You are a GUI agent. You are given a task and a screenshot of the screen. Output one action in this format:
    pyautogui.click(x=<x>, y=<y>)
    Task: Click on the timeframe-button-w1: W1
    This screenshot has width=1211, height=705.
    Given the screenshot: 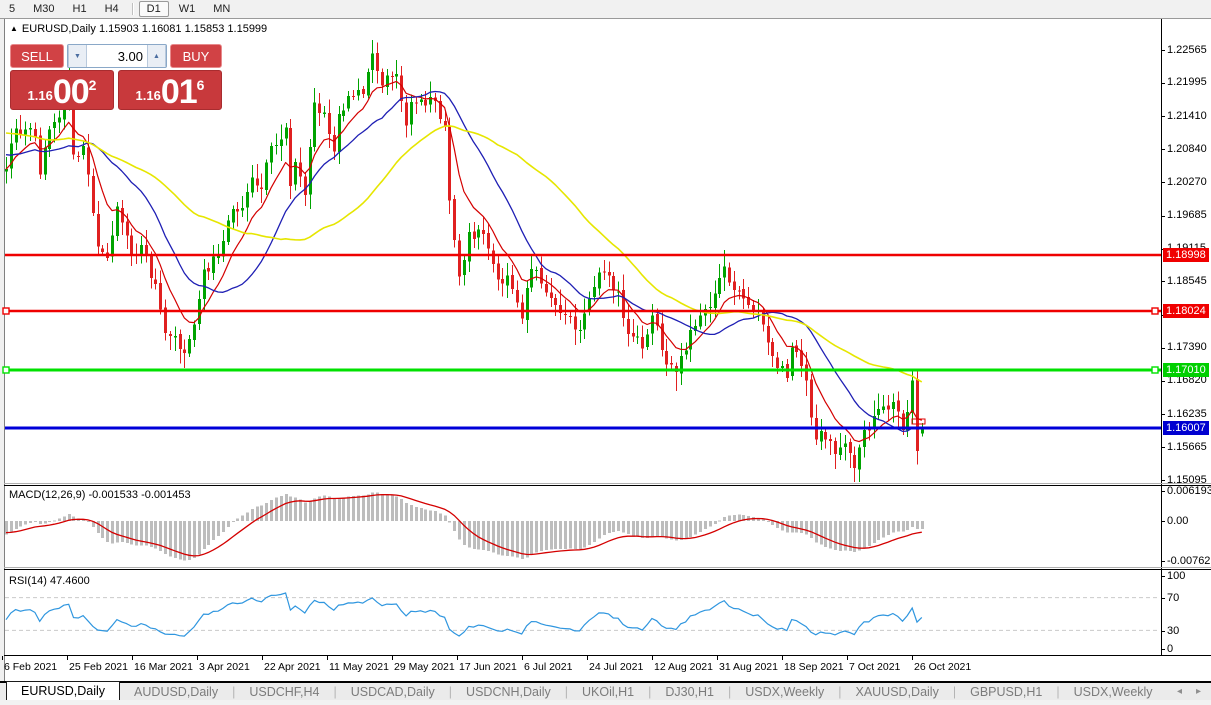 What is the action you would take?
    pyautogui.click(x=187, y=9)
    